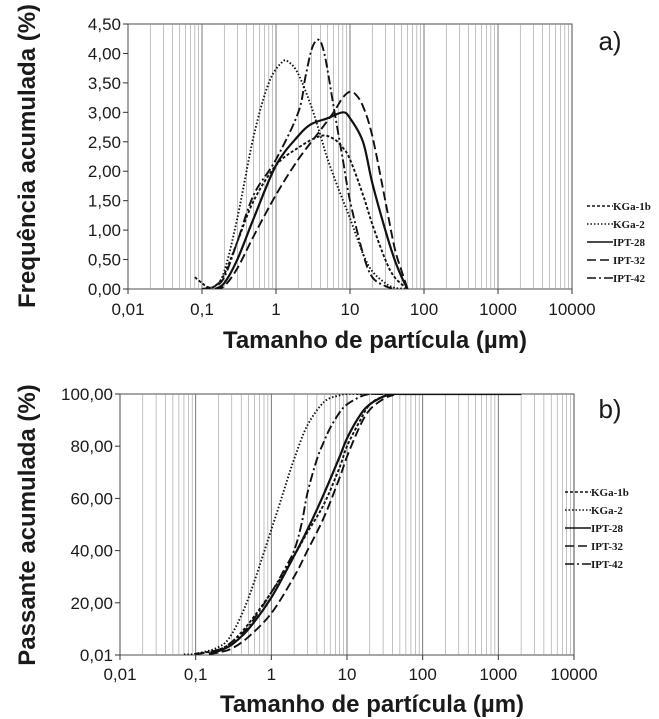  Describe the element at coordinates (104, 142) in the screenshot. I see `y-tick-label: 2,50` at that location.